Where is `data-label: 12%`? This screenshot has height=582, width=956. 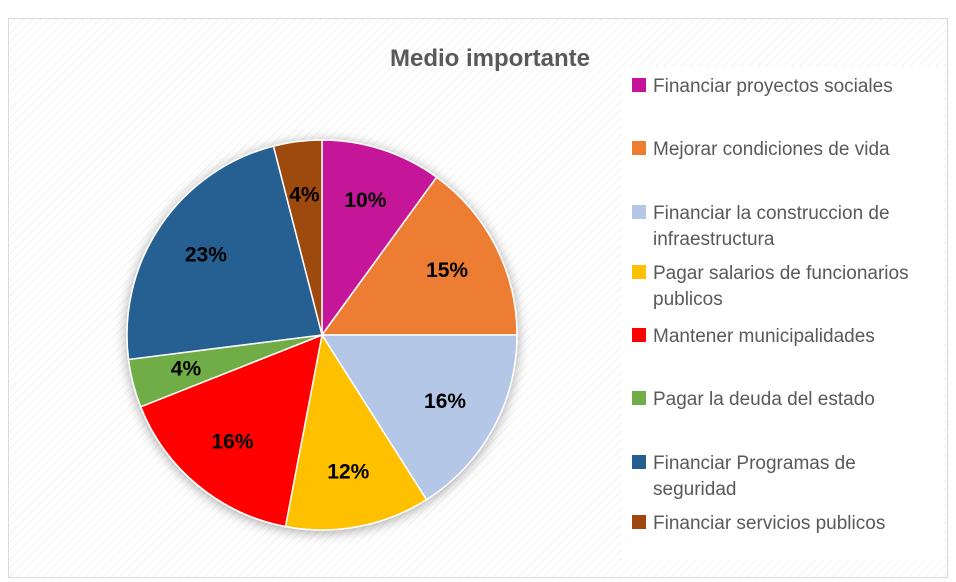
data-label: 12% is located at coordinates (348, 471).